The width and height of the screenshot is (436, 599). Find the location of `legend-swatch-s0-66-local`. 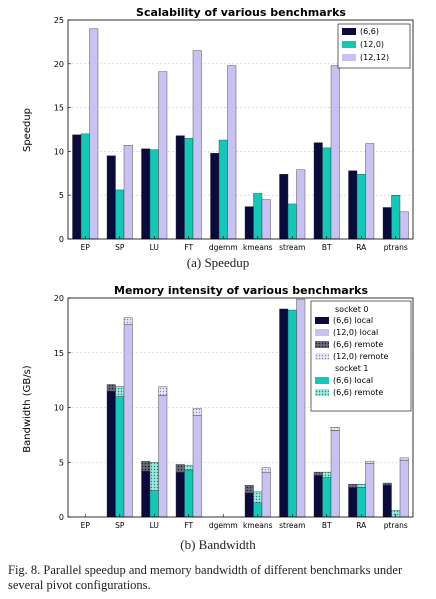

legend-swatch-s0-66-local is located at coordinates (322, 320).